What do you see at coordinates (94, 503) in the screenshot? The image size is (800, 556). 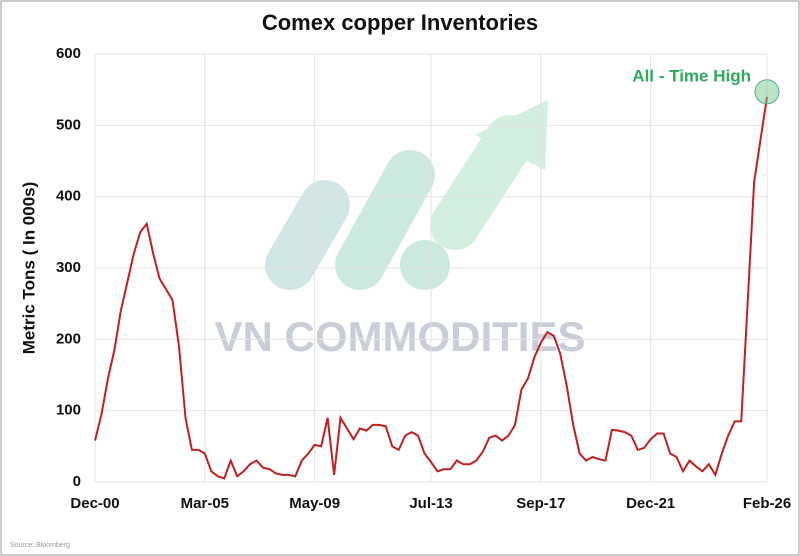 I see `x-tick-label: Dec-00` at bounding box center [94, 503].